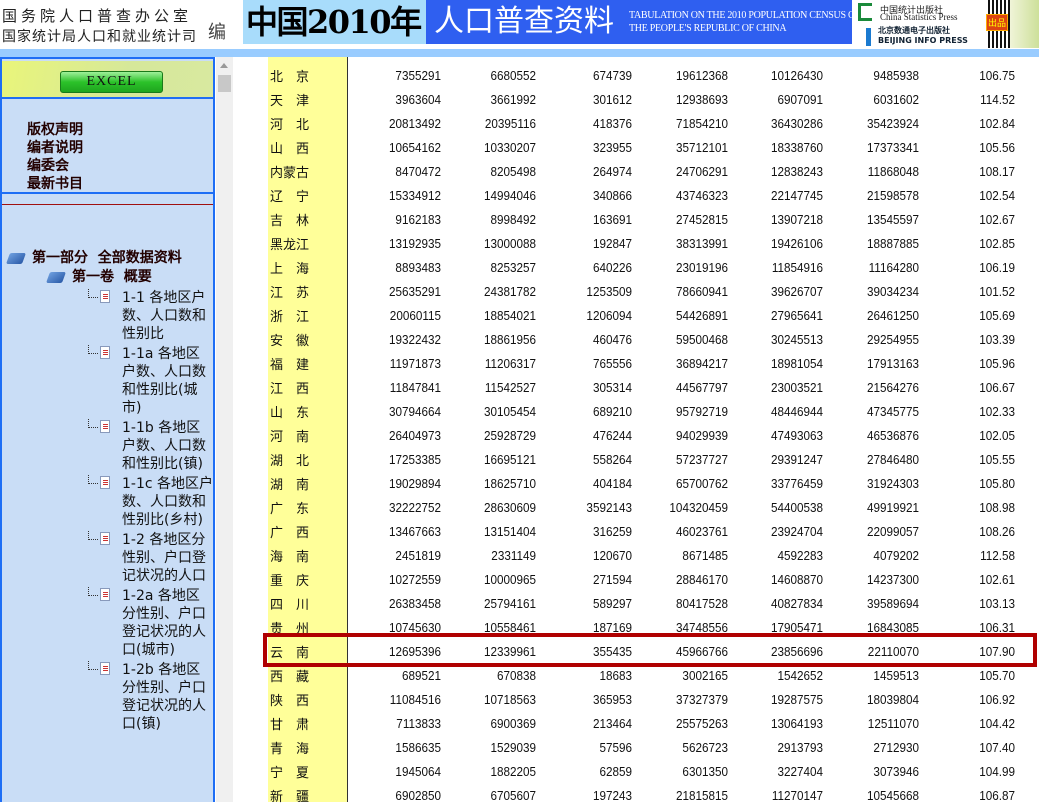  I want to click on value-cell: 15334912, so click(414, 195).